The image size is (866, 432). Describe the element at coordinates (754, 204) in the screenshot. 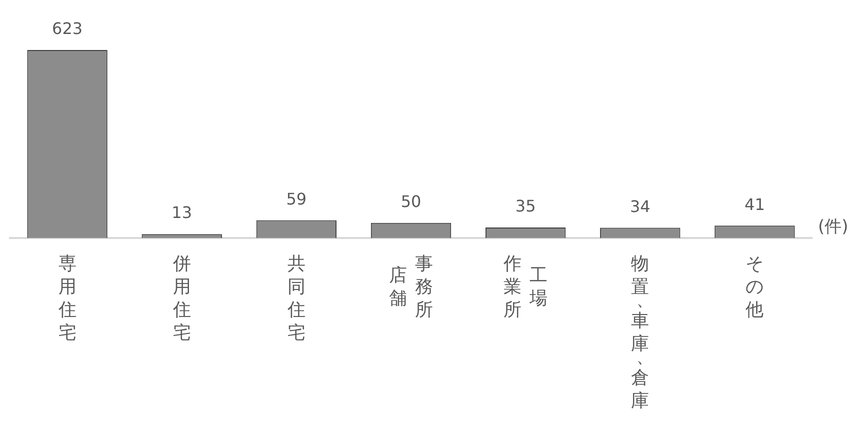

I see `data-label: 41` at that location.